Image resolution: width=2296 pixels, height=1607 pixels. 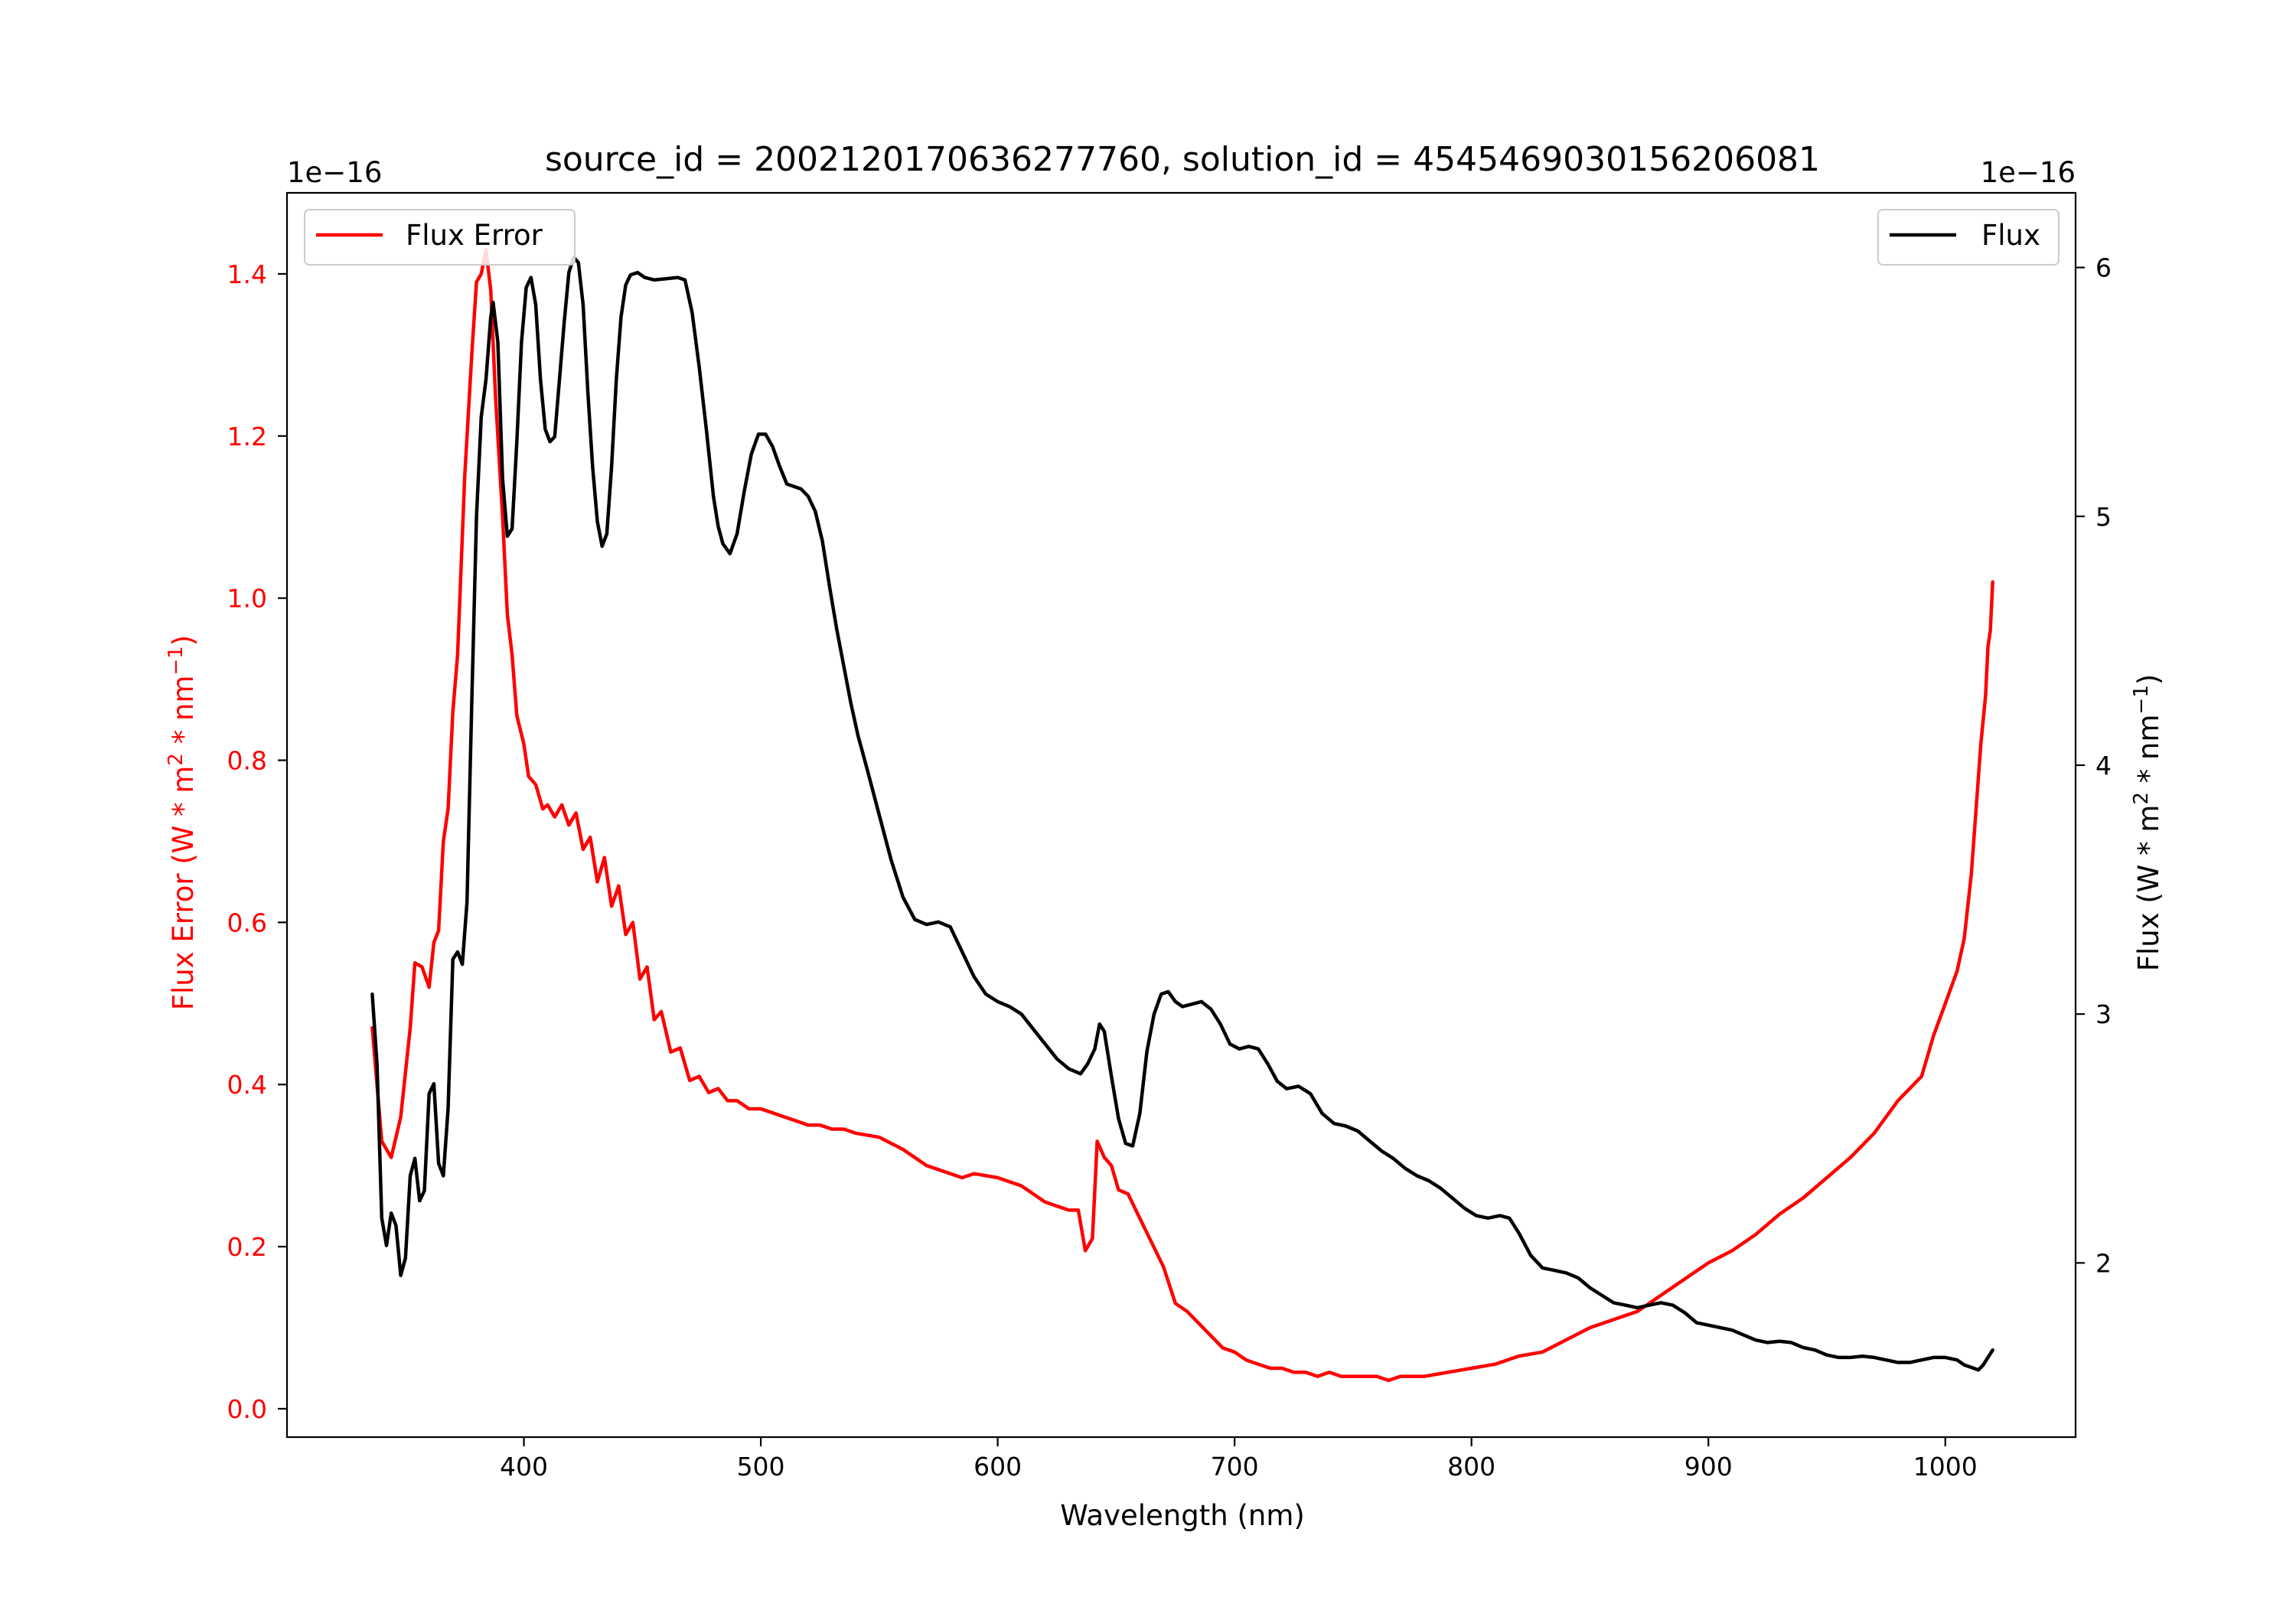 I want to click on left-axis-offset-text: 1e−16, so click(x=334, y=172).